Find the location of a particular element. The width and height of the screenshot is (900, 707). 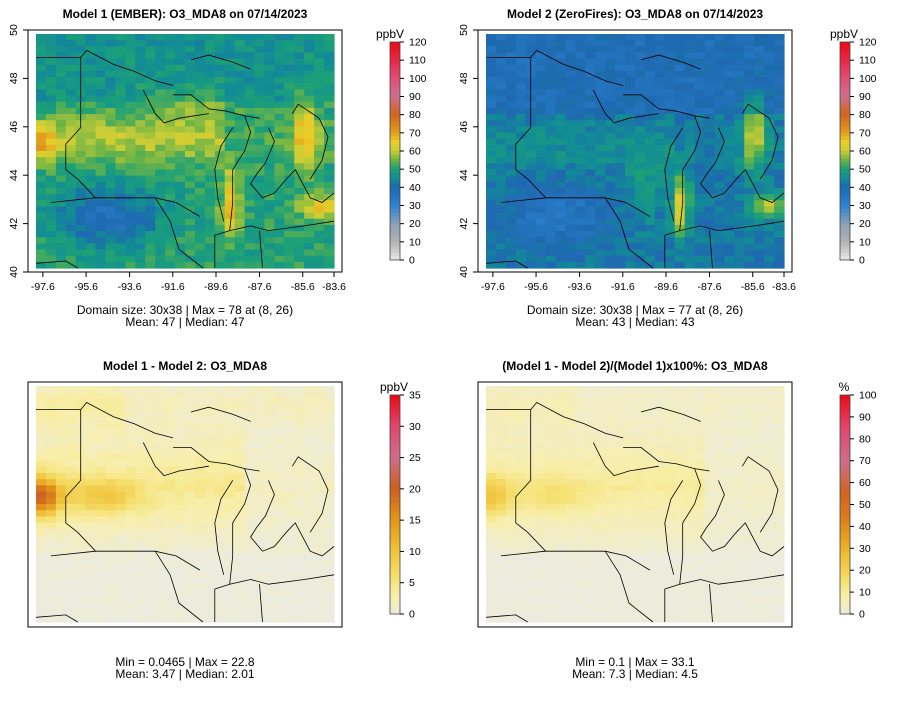

colorbar-tick-label: 35 is located at coordinates (415, 396).